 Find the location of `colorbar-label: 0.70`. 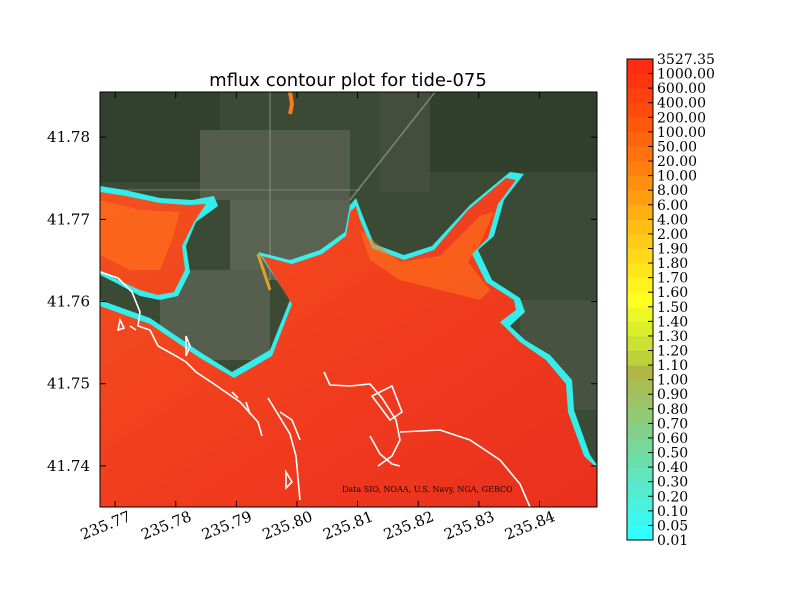

colorbar-label: 0.70 is located at coordinates (672, 424).